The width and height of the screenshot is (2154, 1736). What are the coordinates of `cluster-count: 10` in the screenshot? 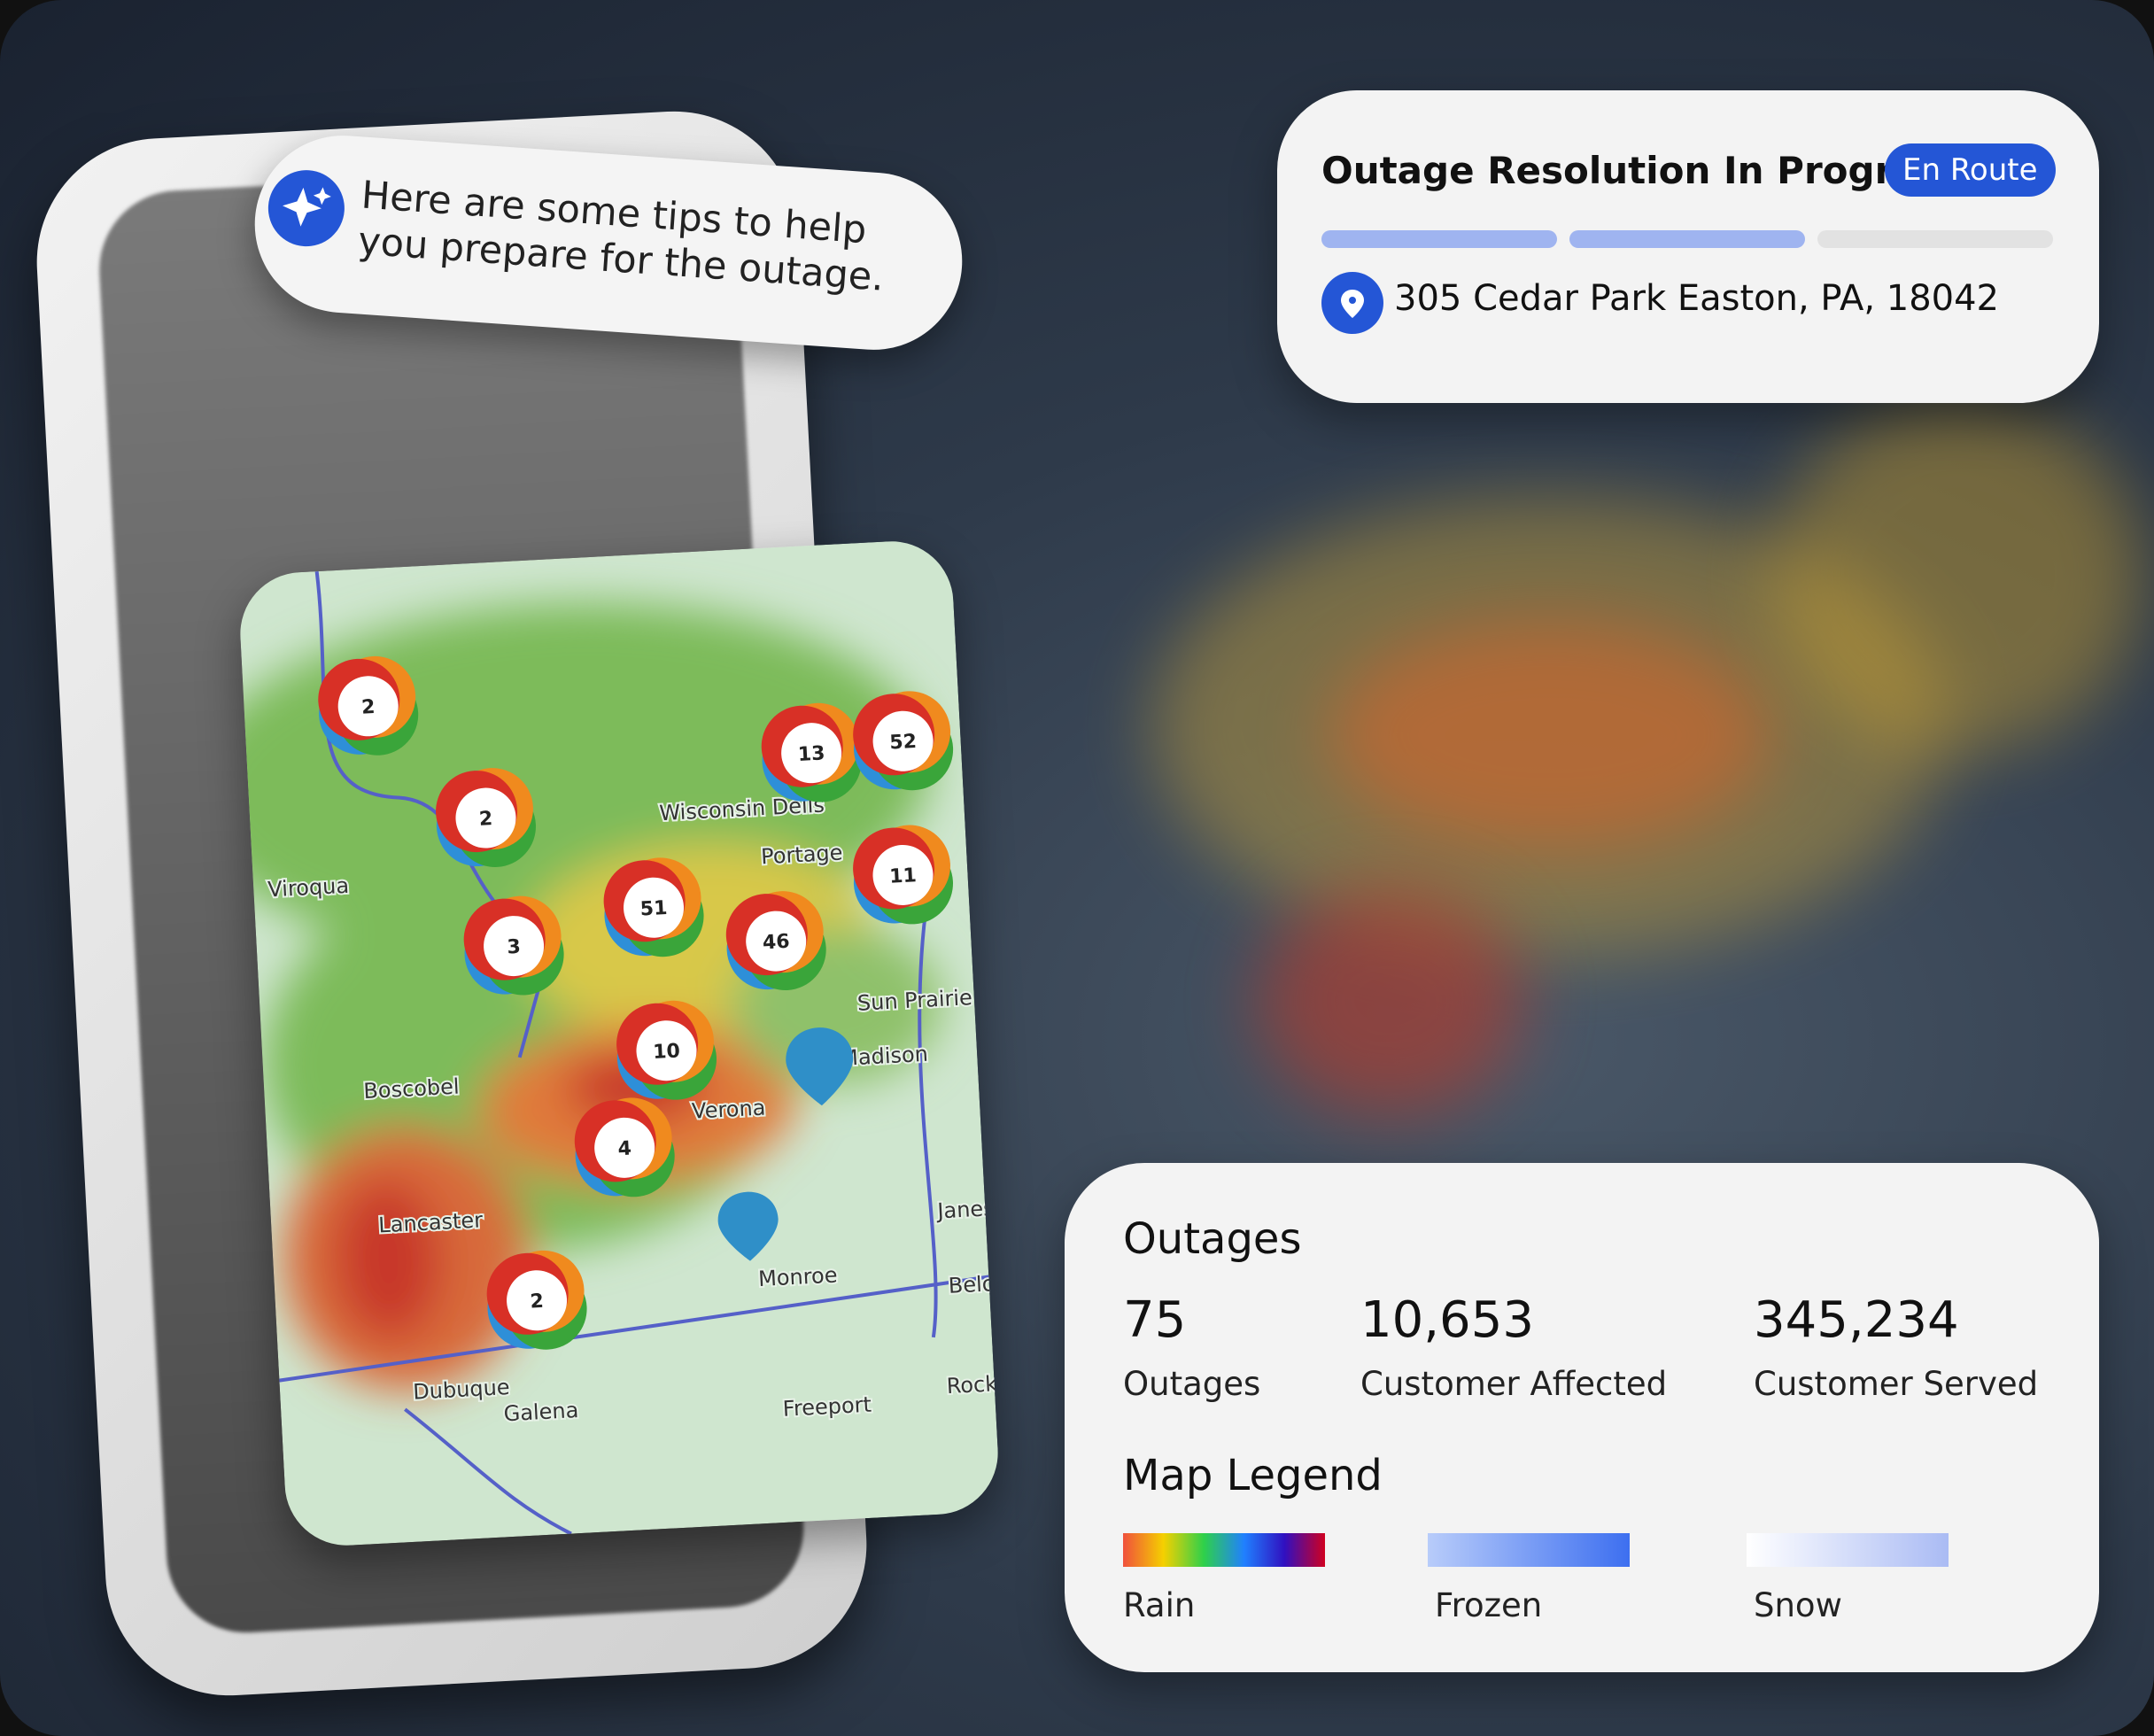 It's located at (667, 1052).